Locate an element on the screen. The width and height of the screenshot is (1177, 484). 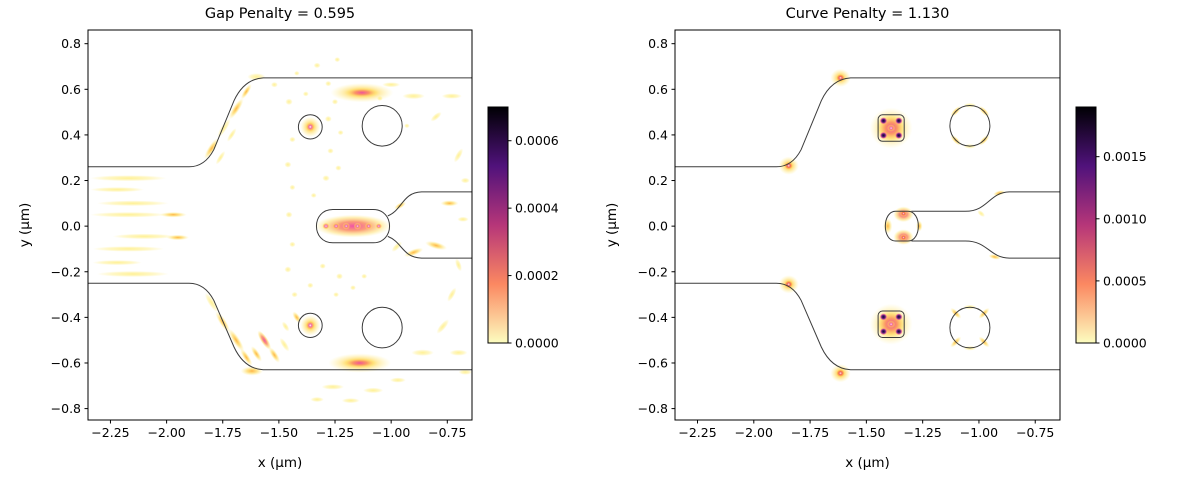
y-tick-label: −0.2 is located at coordinates (66, 271).